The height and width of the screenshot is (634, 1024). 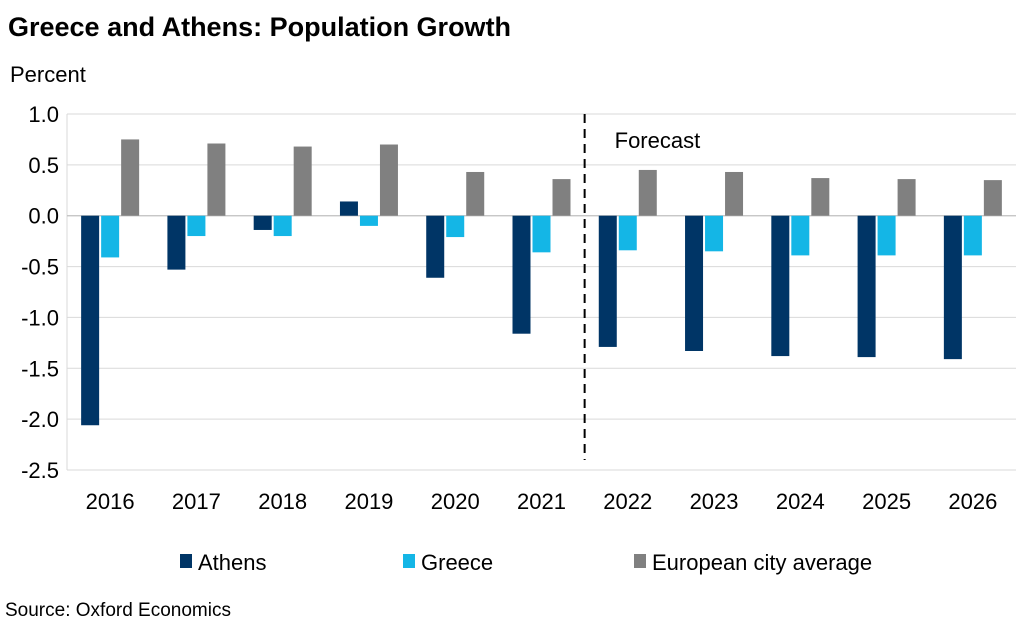 What do you see at coordinates (40, 267) in the screenshot?
I see `y-tick-label: -0.5` at bounding box center [40, 267].